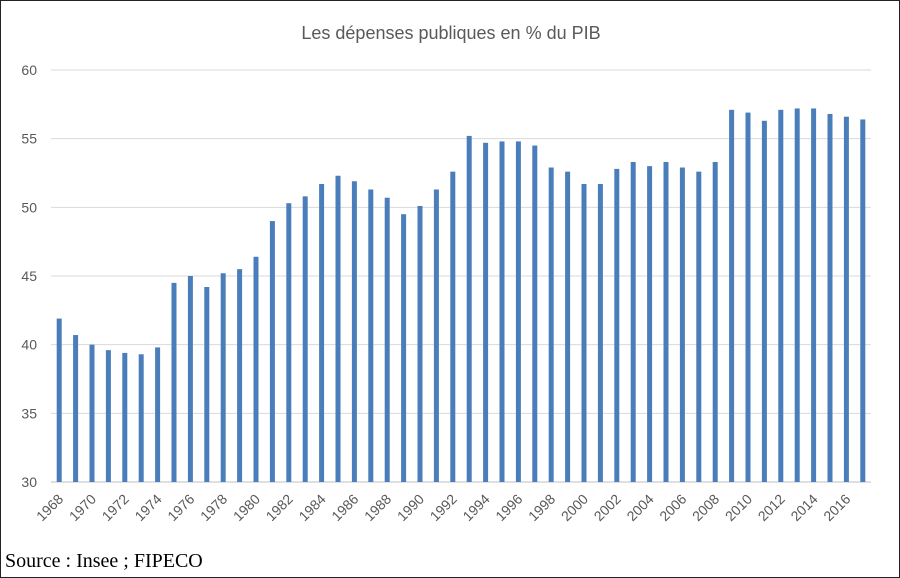  What do you see at coordinates (76, 408) in the screenshot?
I see `bar-1969` at bounding box center [76, 408].